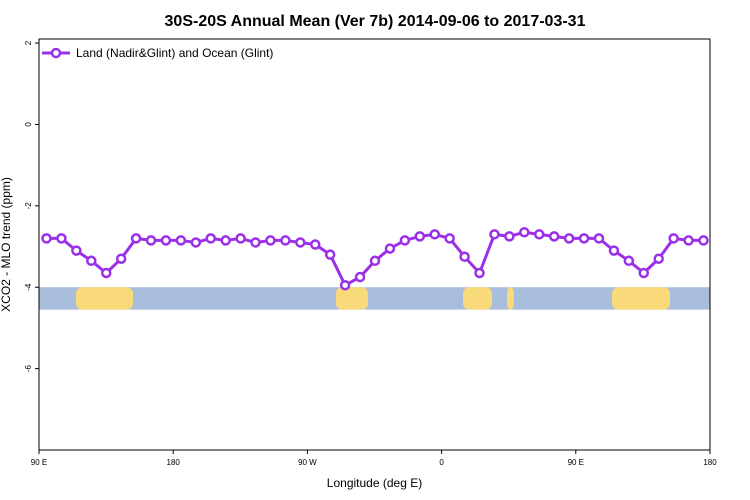 The width and height of the screenshot is (750, 500). Describe the element at coordinates (28, 42) in the screenshot. I see `y-tick-label: 2` at that location.